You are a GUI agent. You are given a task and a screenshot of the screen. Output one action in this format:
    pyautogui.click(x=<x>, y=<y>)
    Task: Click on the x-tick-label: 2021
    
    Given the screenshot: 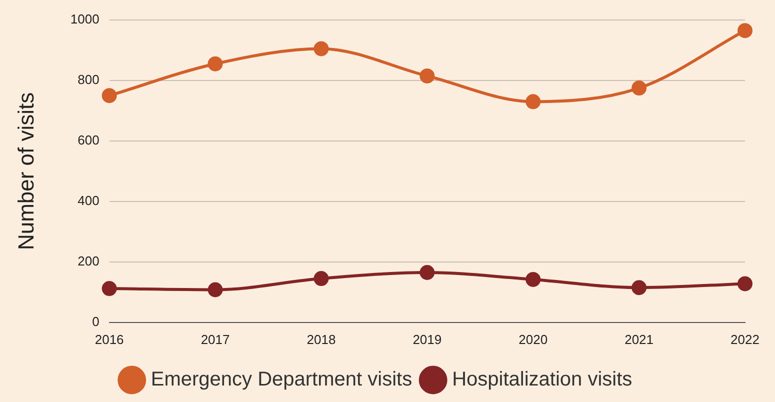 What is the action you would take?
    pyautogui.click(x=639, y=339)
    